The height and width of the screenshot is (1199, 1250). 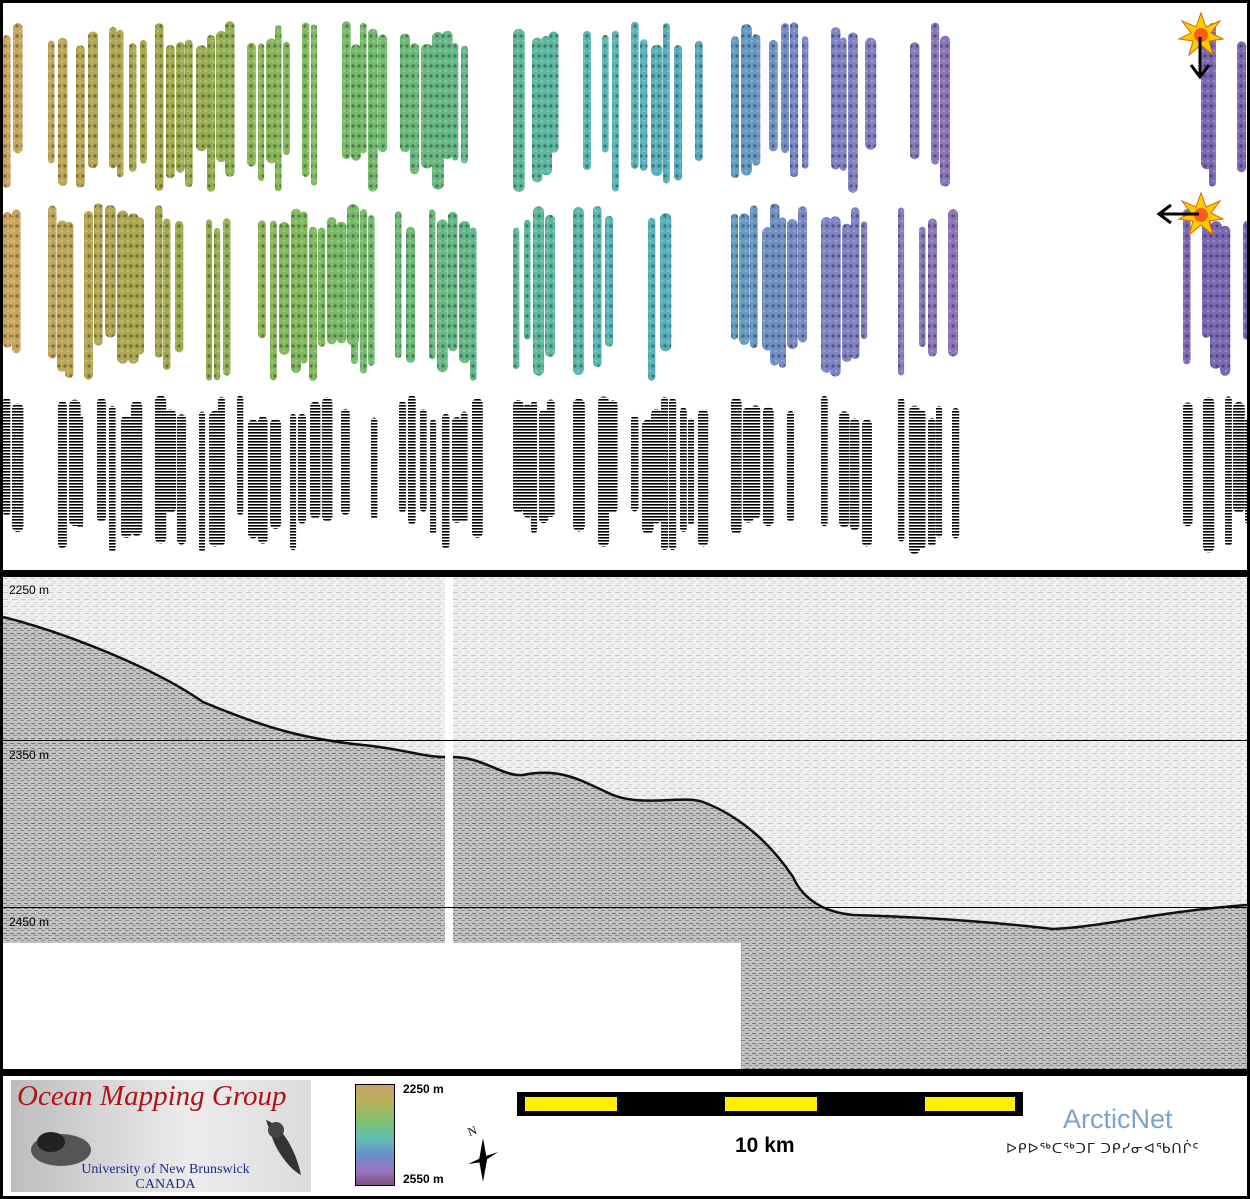 What do you see at coordinates (770, 1104) in the screenshot?
I see `scale-bar` at bounding box center [770, 1104].